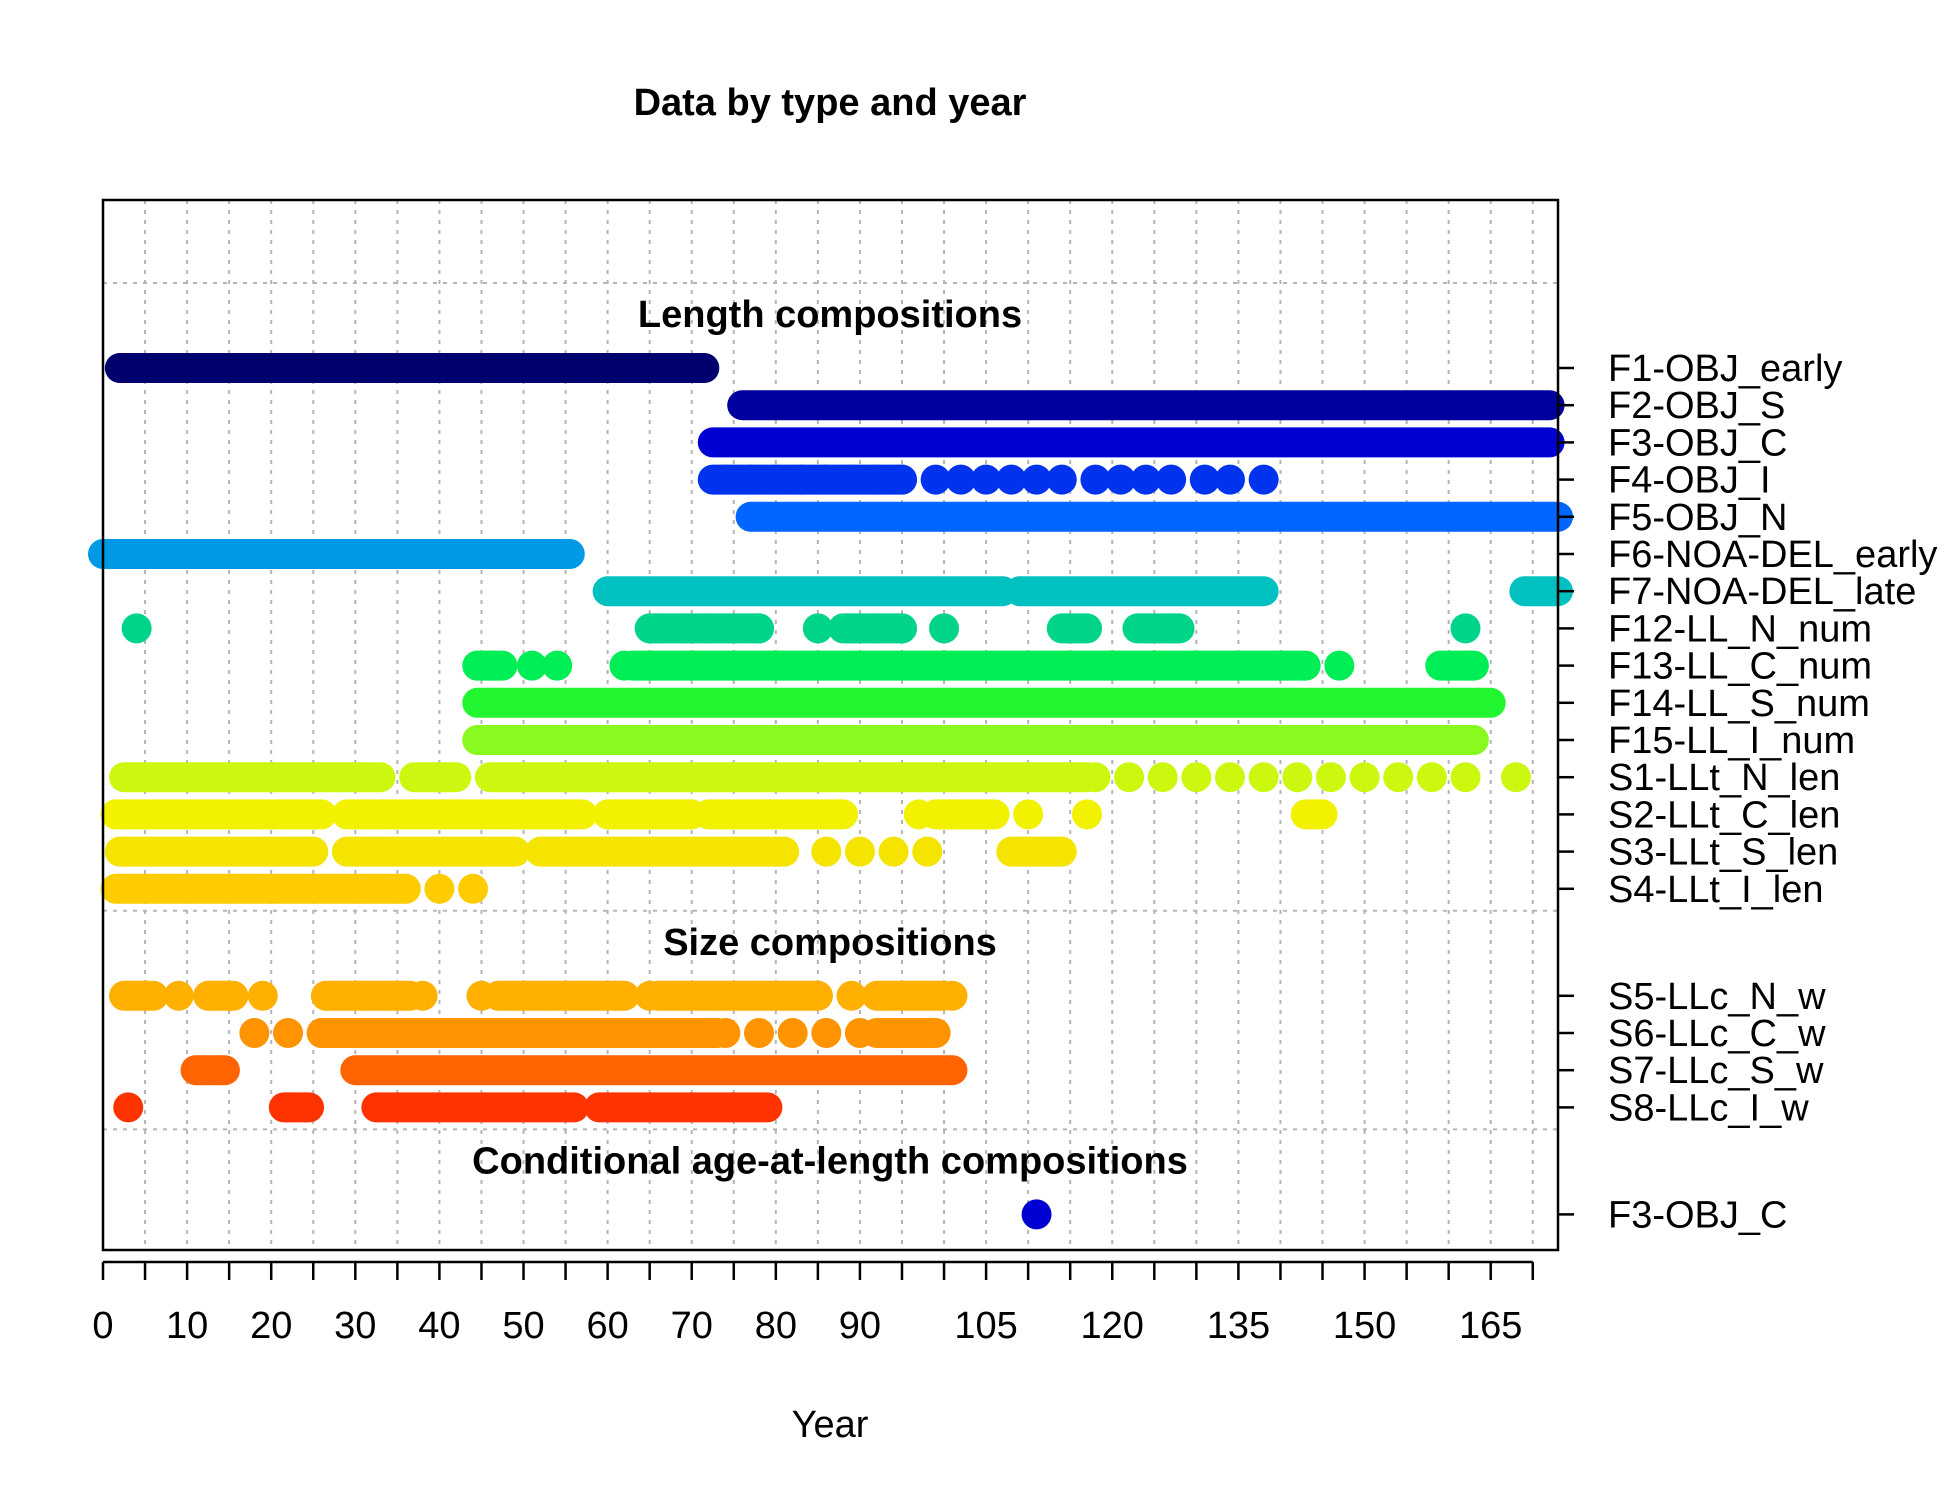 This screenshot has width=1950, height=1500. I want to click on series-label: S7-LLc_S_w, so click(1716, 1071).